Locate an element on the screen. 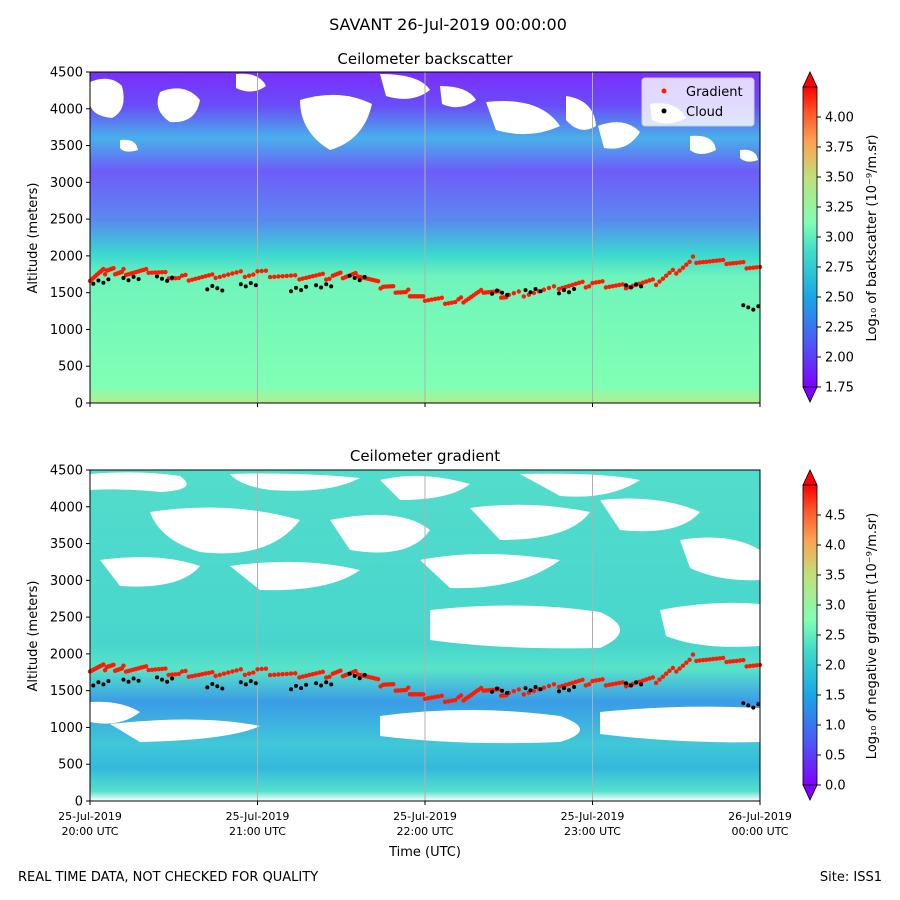 This screenshot has height=900, width=900. colorbar-tick-label: 4.5 is located at coordinates (835, 516).